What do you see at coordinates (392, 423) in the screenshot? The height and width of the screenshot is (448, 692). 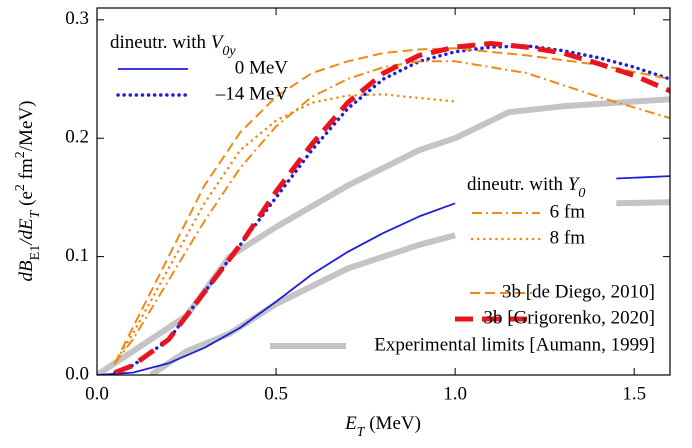 I see `x-label-part: (MeV)` at bounding box center [392, 423].